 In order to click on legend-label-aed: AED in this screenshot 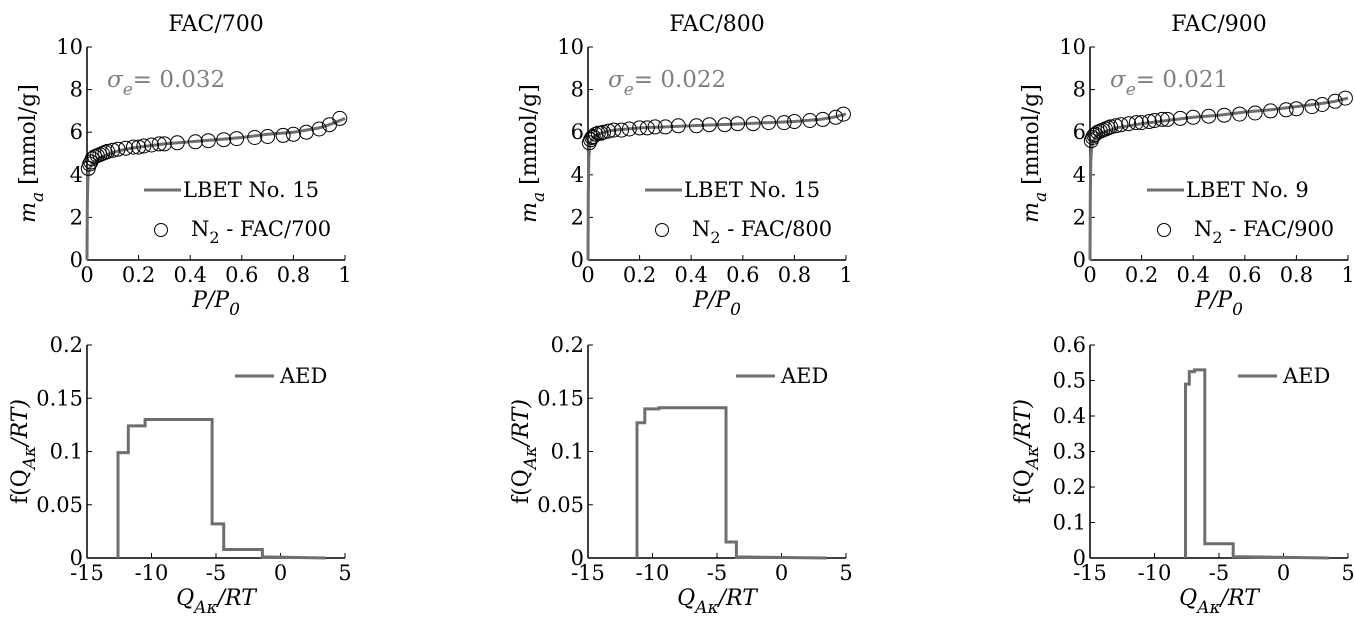, I will do `click(303, 376)`.